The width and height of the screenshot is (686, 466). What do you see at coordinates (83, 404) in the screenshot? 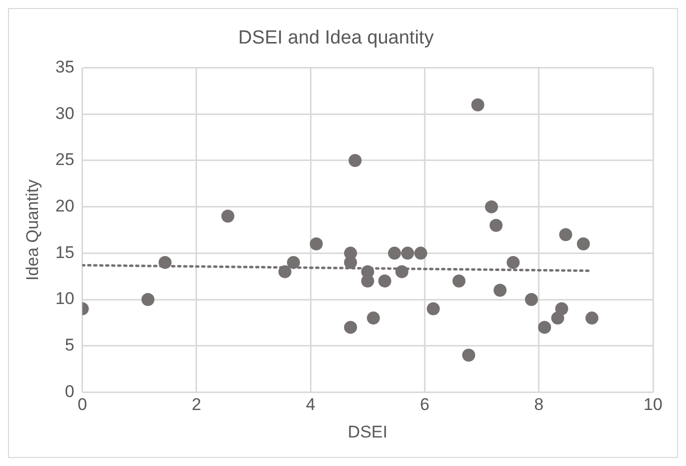
I see `x-tick-label: 0` at bounding box center [83, 404].